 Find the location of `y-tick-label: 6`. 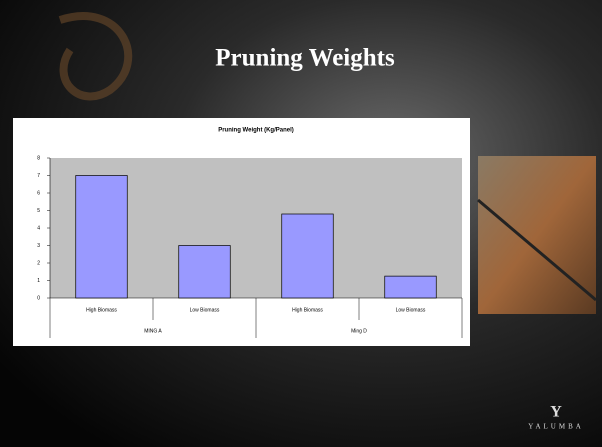

y-tick-label: 6 is located at coordinates (38, 193).